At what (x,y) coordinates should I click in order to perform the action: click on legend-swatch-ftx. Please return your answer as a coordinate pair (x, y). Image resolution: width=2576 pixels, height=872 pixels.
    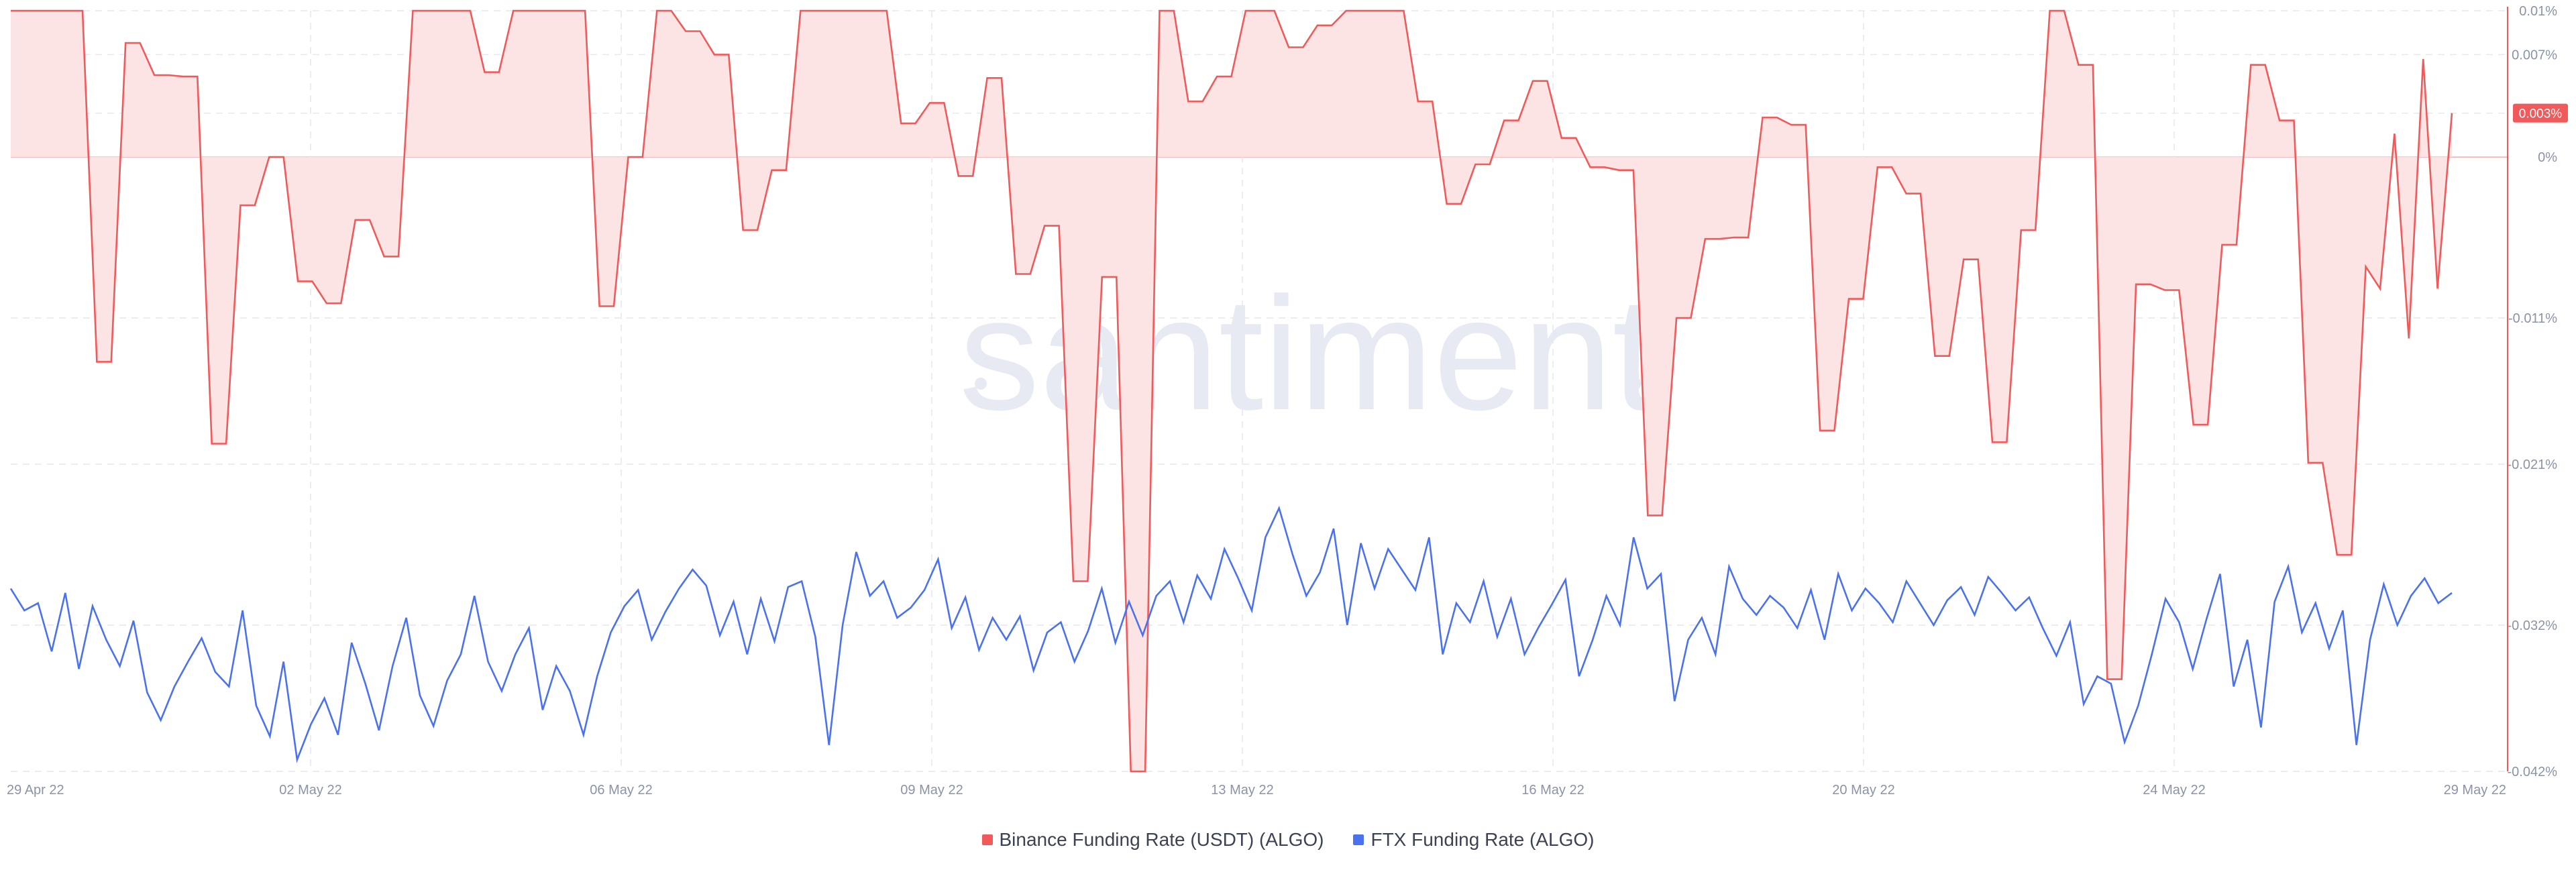
    Looking at the image, I should click on (1358, 839).